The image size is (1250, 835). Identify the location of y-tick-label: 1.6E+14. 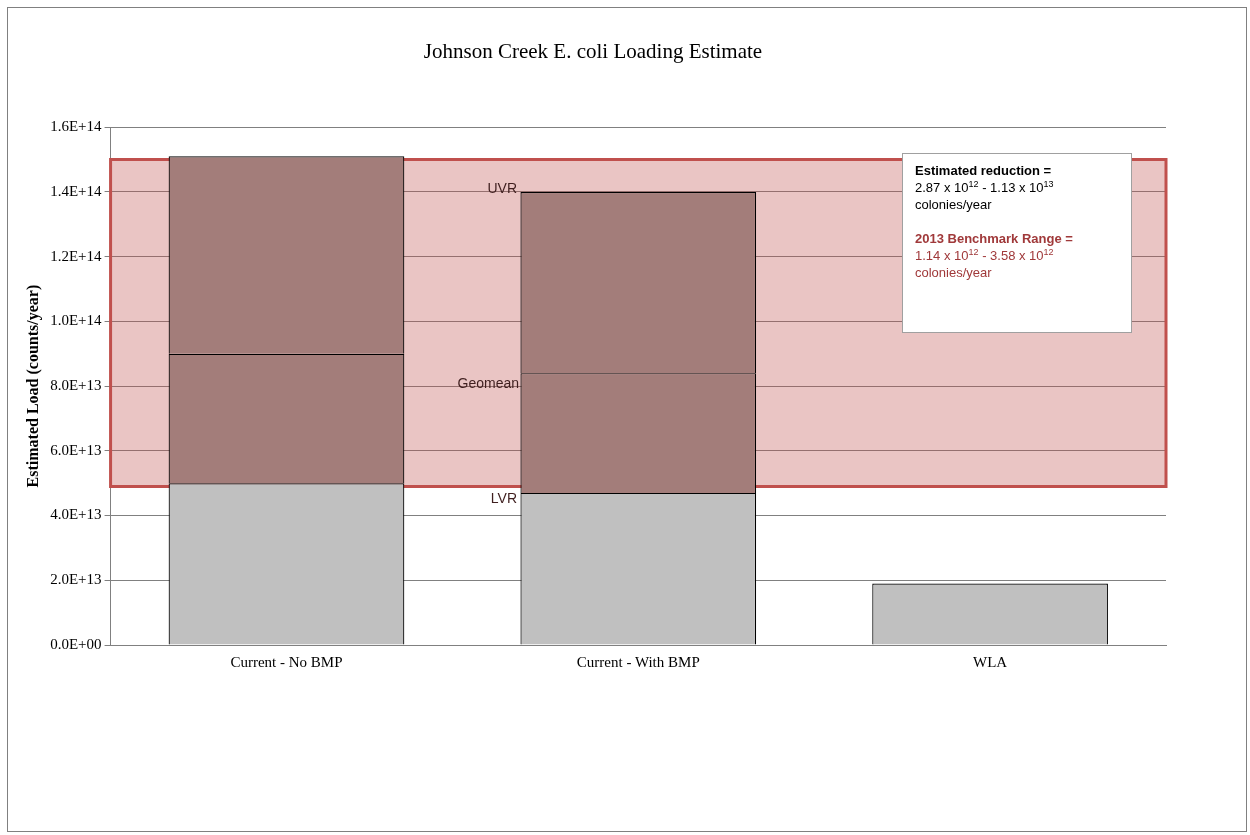
(76, 126).